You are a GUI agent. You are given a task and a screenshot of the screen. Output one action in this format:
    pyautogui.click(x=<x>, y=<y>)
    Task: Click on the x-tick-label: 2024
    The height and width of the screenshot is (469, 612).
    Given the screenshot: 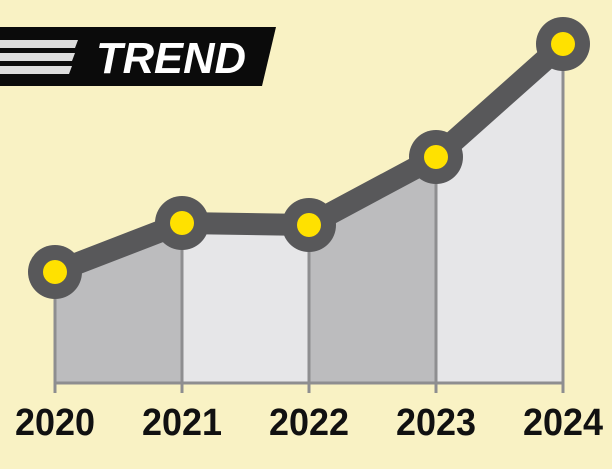 What is the action you would take?
    pyautogui.click(x=563, y=423)
    